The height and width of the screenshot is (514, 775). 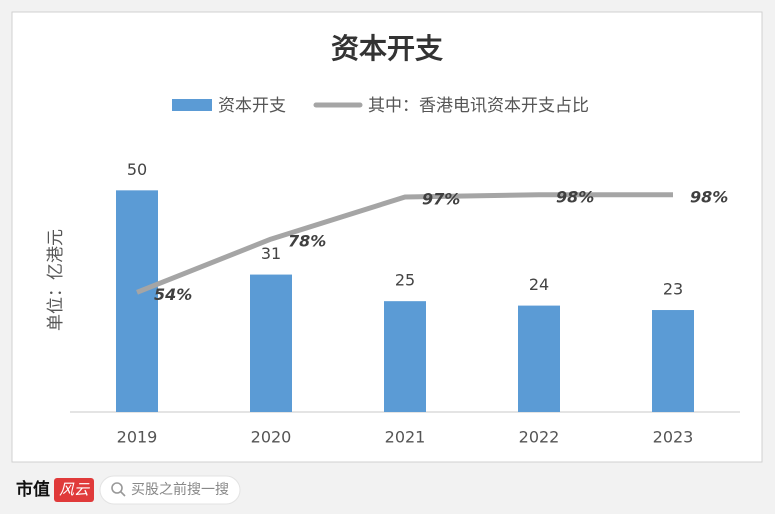 What do you see at coordinates (404, 243) in the screenshot?
I see `line` at bounding box center [404, 243].